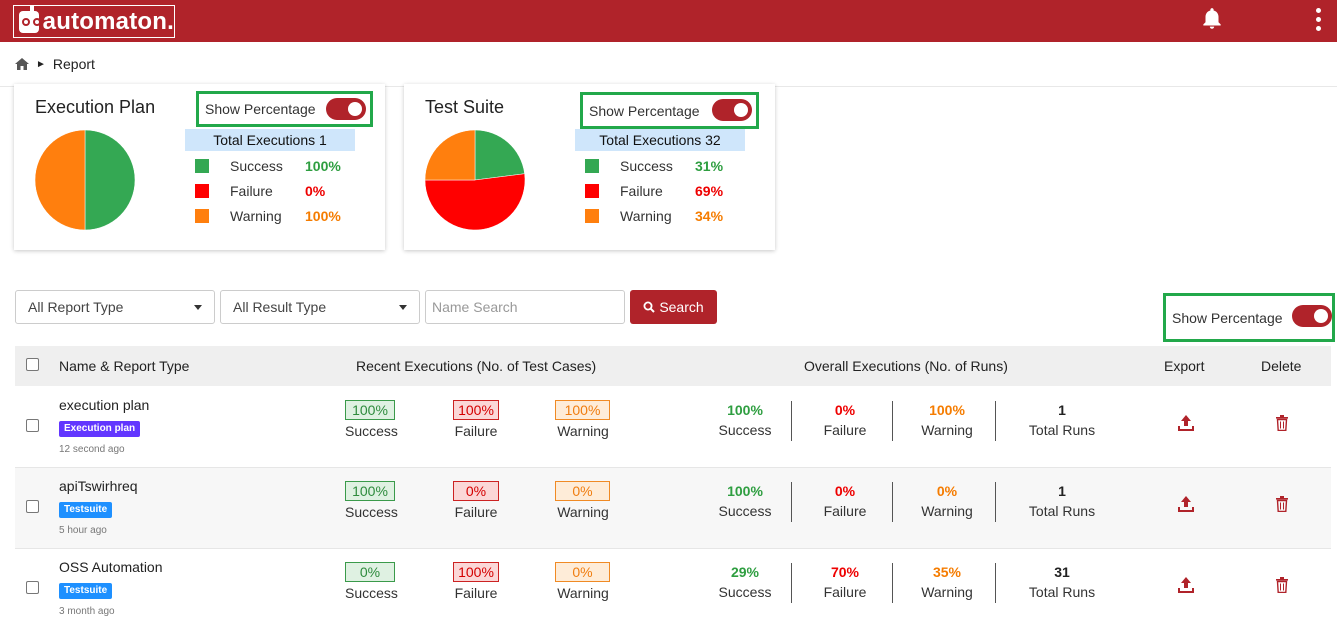 Image resolution: width=1337 pixels, height=629 pixels. Describe the element at coordinates (100, 429) in the screenshot. I see `report-type-badge: Execution plan` at that location.